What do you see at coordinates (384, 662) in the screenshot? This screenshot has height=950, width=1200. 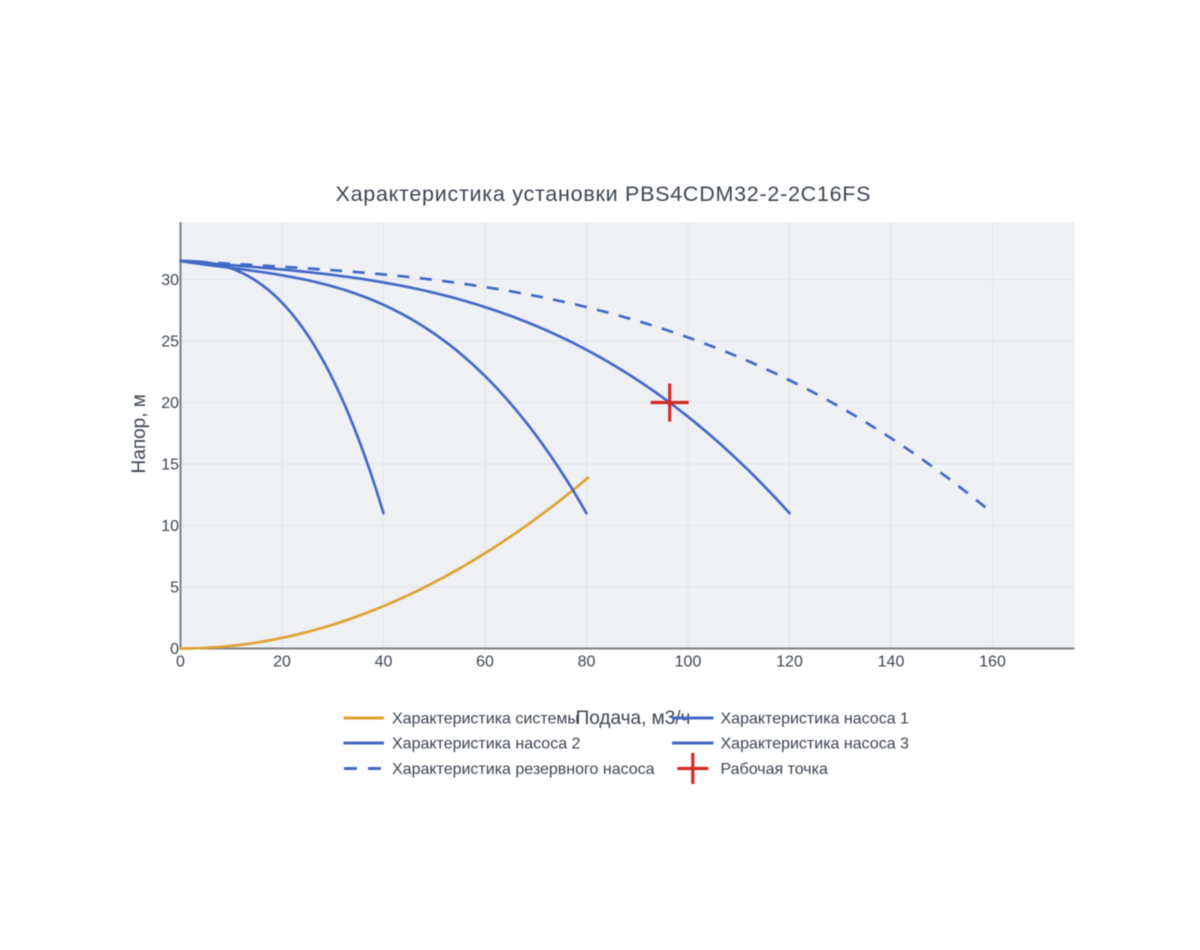 I see `svg-text: 40` at bounding box center [384, 662].